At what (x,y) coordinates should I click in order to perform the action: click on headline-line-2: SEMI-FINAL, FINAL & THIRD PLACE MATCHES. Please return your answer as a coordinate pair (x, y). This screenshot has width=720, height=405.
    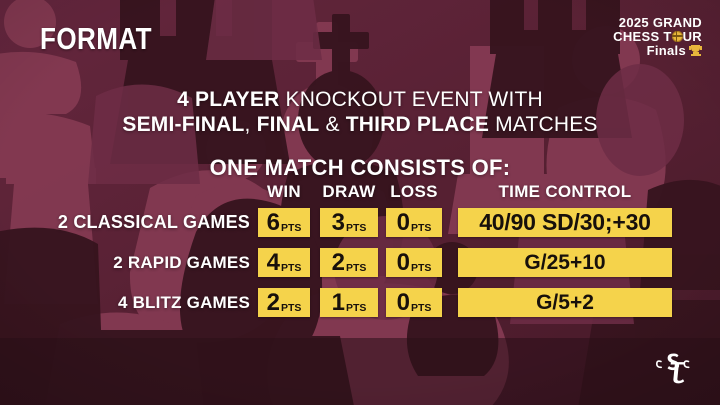
    Looking at the image, I should click on (360, 125).